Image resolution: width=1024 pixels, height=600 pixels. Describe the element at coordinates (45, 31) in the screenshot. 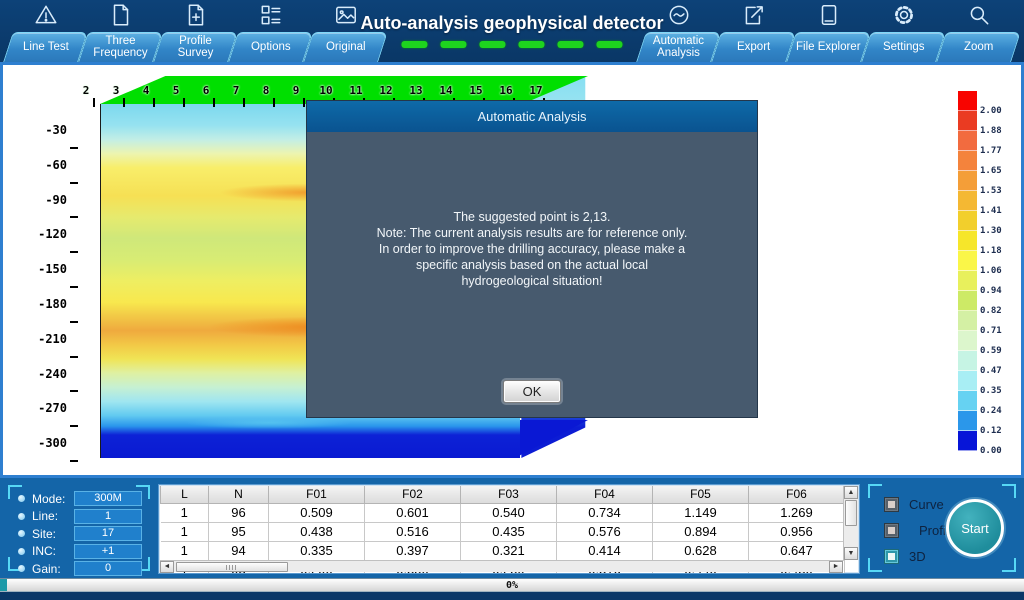

I see `tab-line-test: Line Test` at that location.